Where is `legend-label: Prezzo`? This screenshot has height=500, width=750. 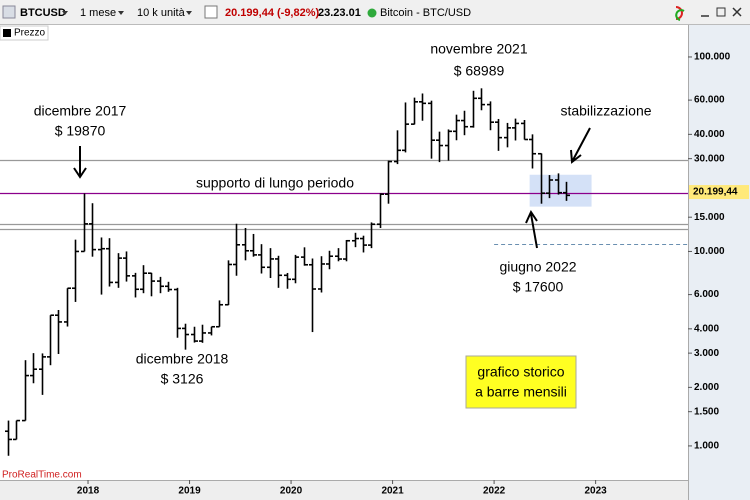 legend-label: Prezzo is located at coordinates (30, 33).